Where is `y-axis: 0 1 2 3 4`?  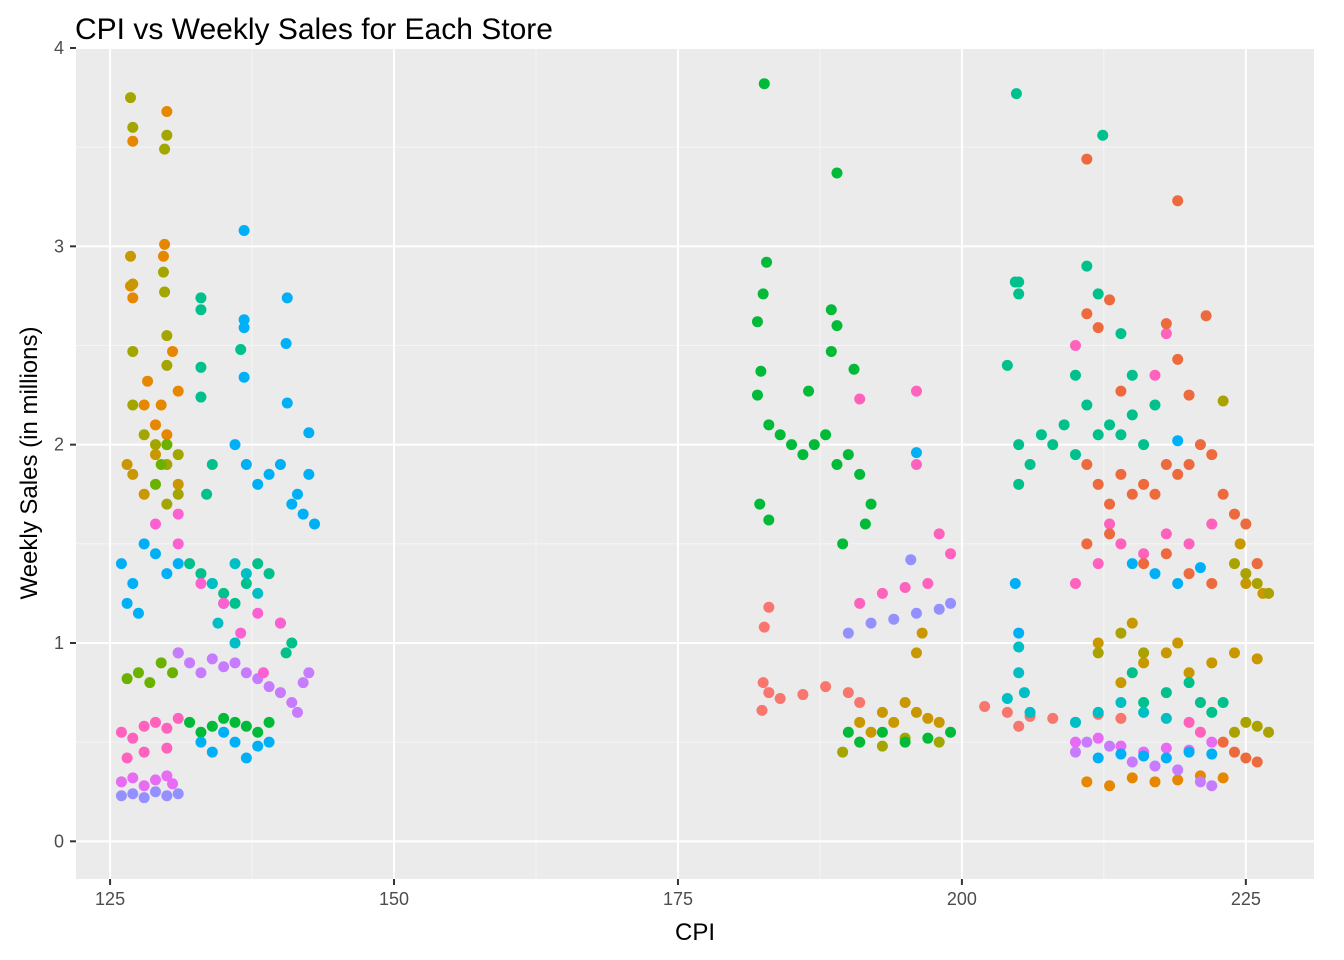 y-axis: 0 1 2 3 4 is located at coordinates (65, 444).